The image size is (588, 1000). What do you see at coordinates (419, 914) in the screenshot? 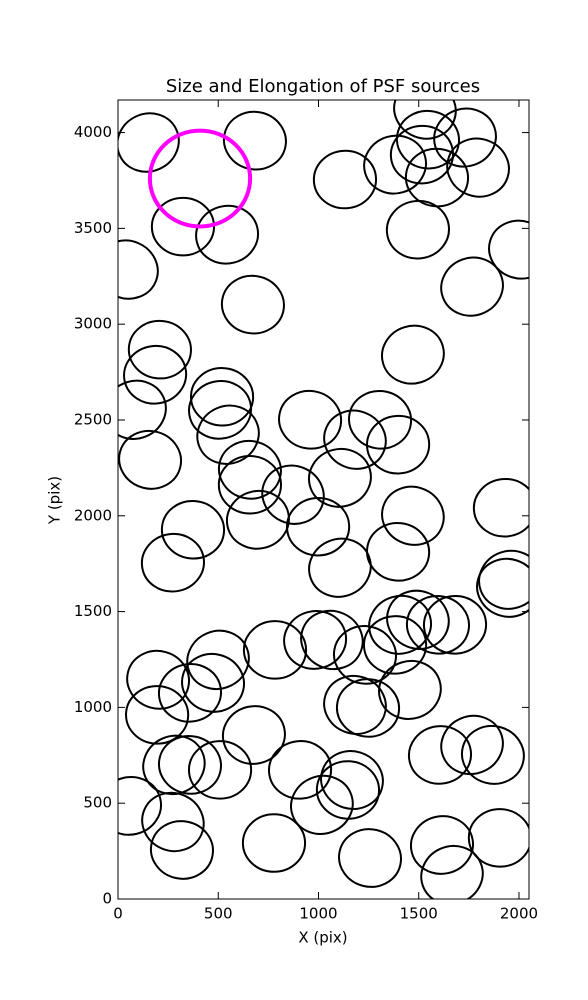
I see `x-tick-label: 1500` at bounding box center [419, 914].